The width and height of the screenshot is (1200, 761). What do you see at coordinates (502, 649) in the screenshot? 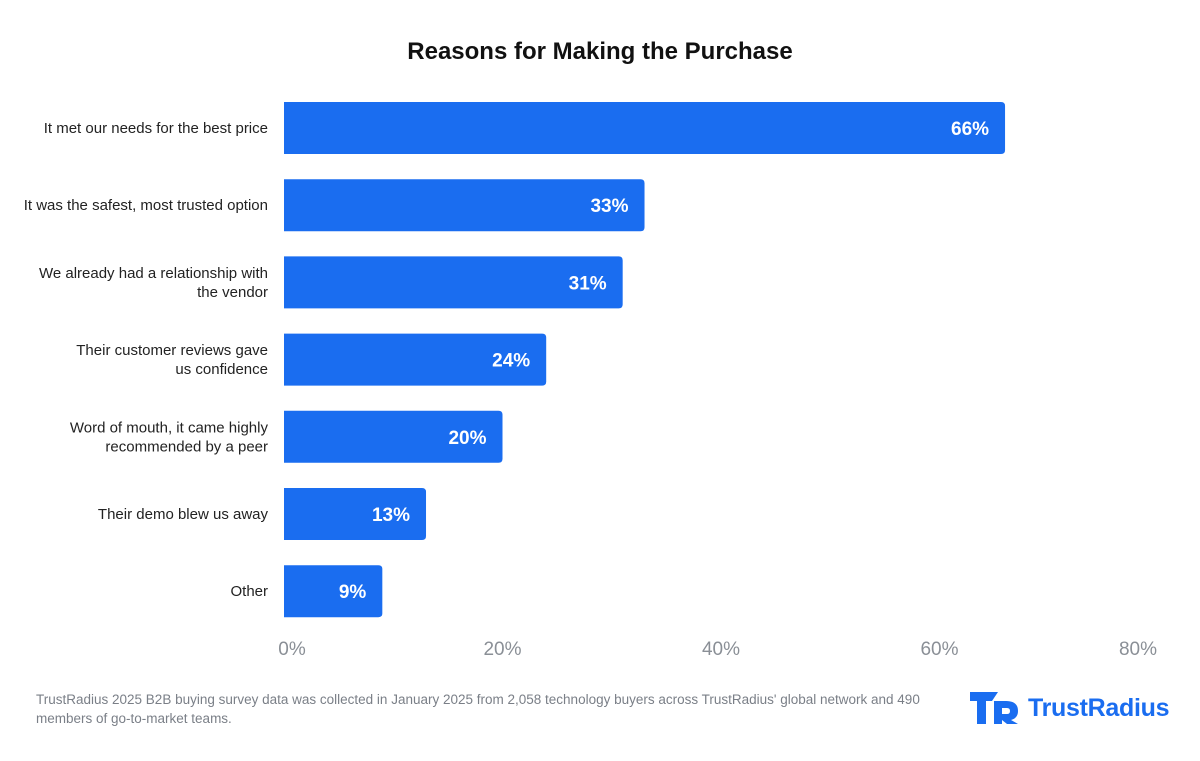
I see `x-tick-label-1: 20%` at bounding box center [502, 649].